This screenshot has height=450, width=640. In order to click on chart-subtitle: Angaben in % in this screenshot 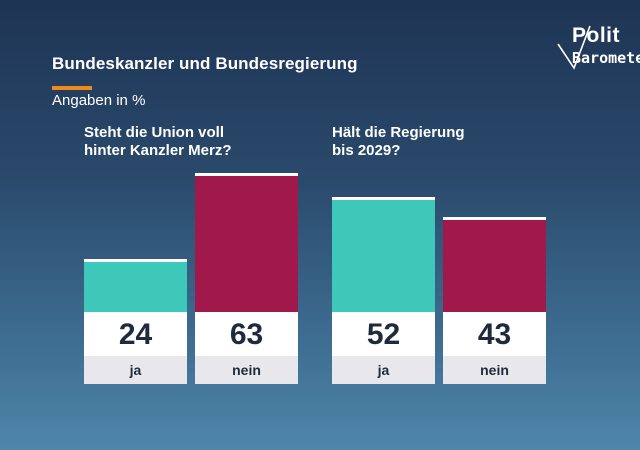, I will do `click(99, 100)`.